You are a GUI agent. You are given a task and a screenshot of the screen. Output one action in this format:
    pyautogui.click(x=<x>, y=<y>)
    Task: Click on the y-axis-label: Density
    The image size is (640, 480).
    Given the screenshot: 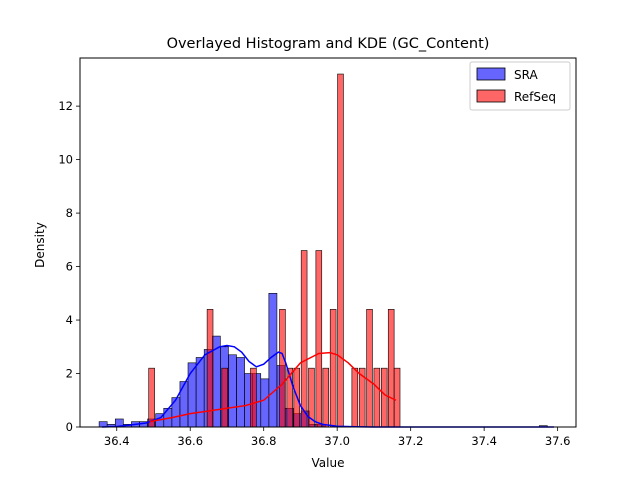 What is the action you would take?
    pyautogui.click(x=40, y=245)
    